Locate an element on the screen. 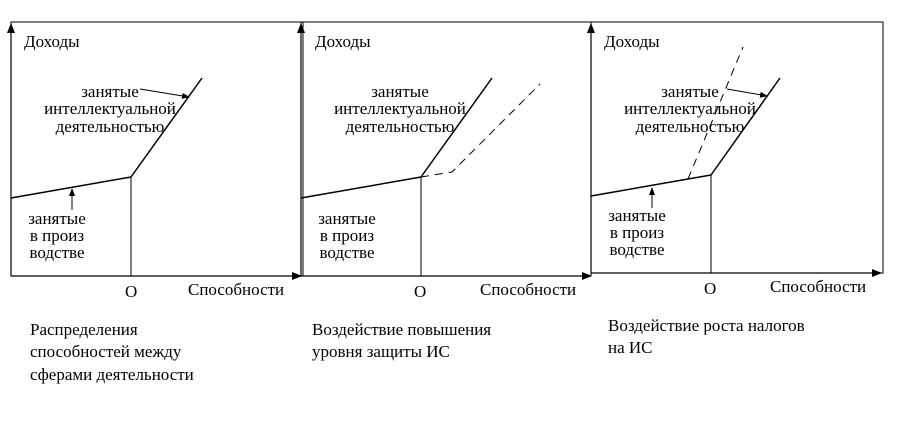 This screenshot has height=447, width=905. panel-2-production-income-line is located at coordinates (361, 187).